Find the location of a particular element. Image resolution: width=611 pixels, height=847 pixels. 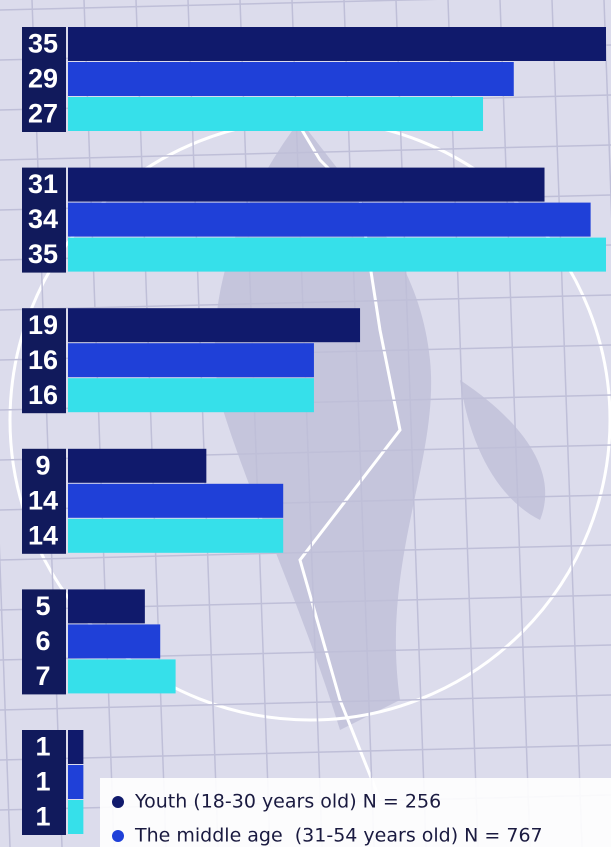

value-label: 6 is located at coordinates (42, 641).